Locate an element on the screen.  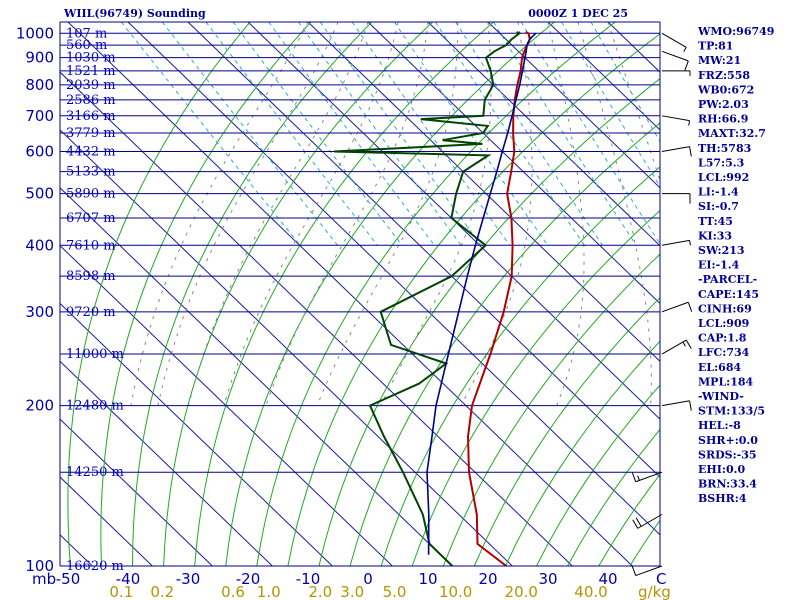
pressure-label: 600 is located at coordinates (39, 151).